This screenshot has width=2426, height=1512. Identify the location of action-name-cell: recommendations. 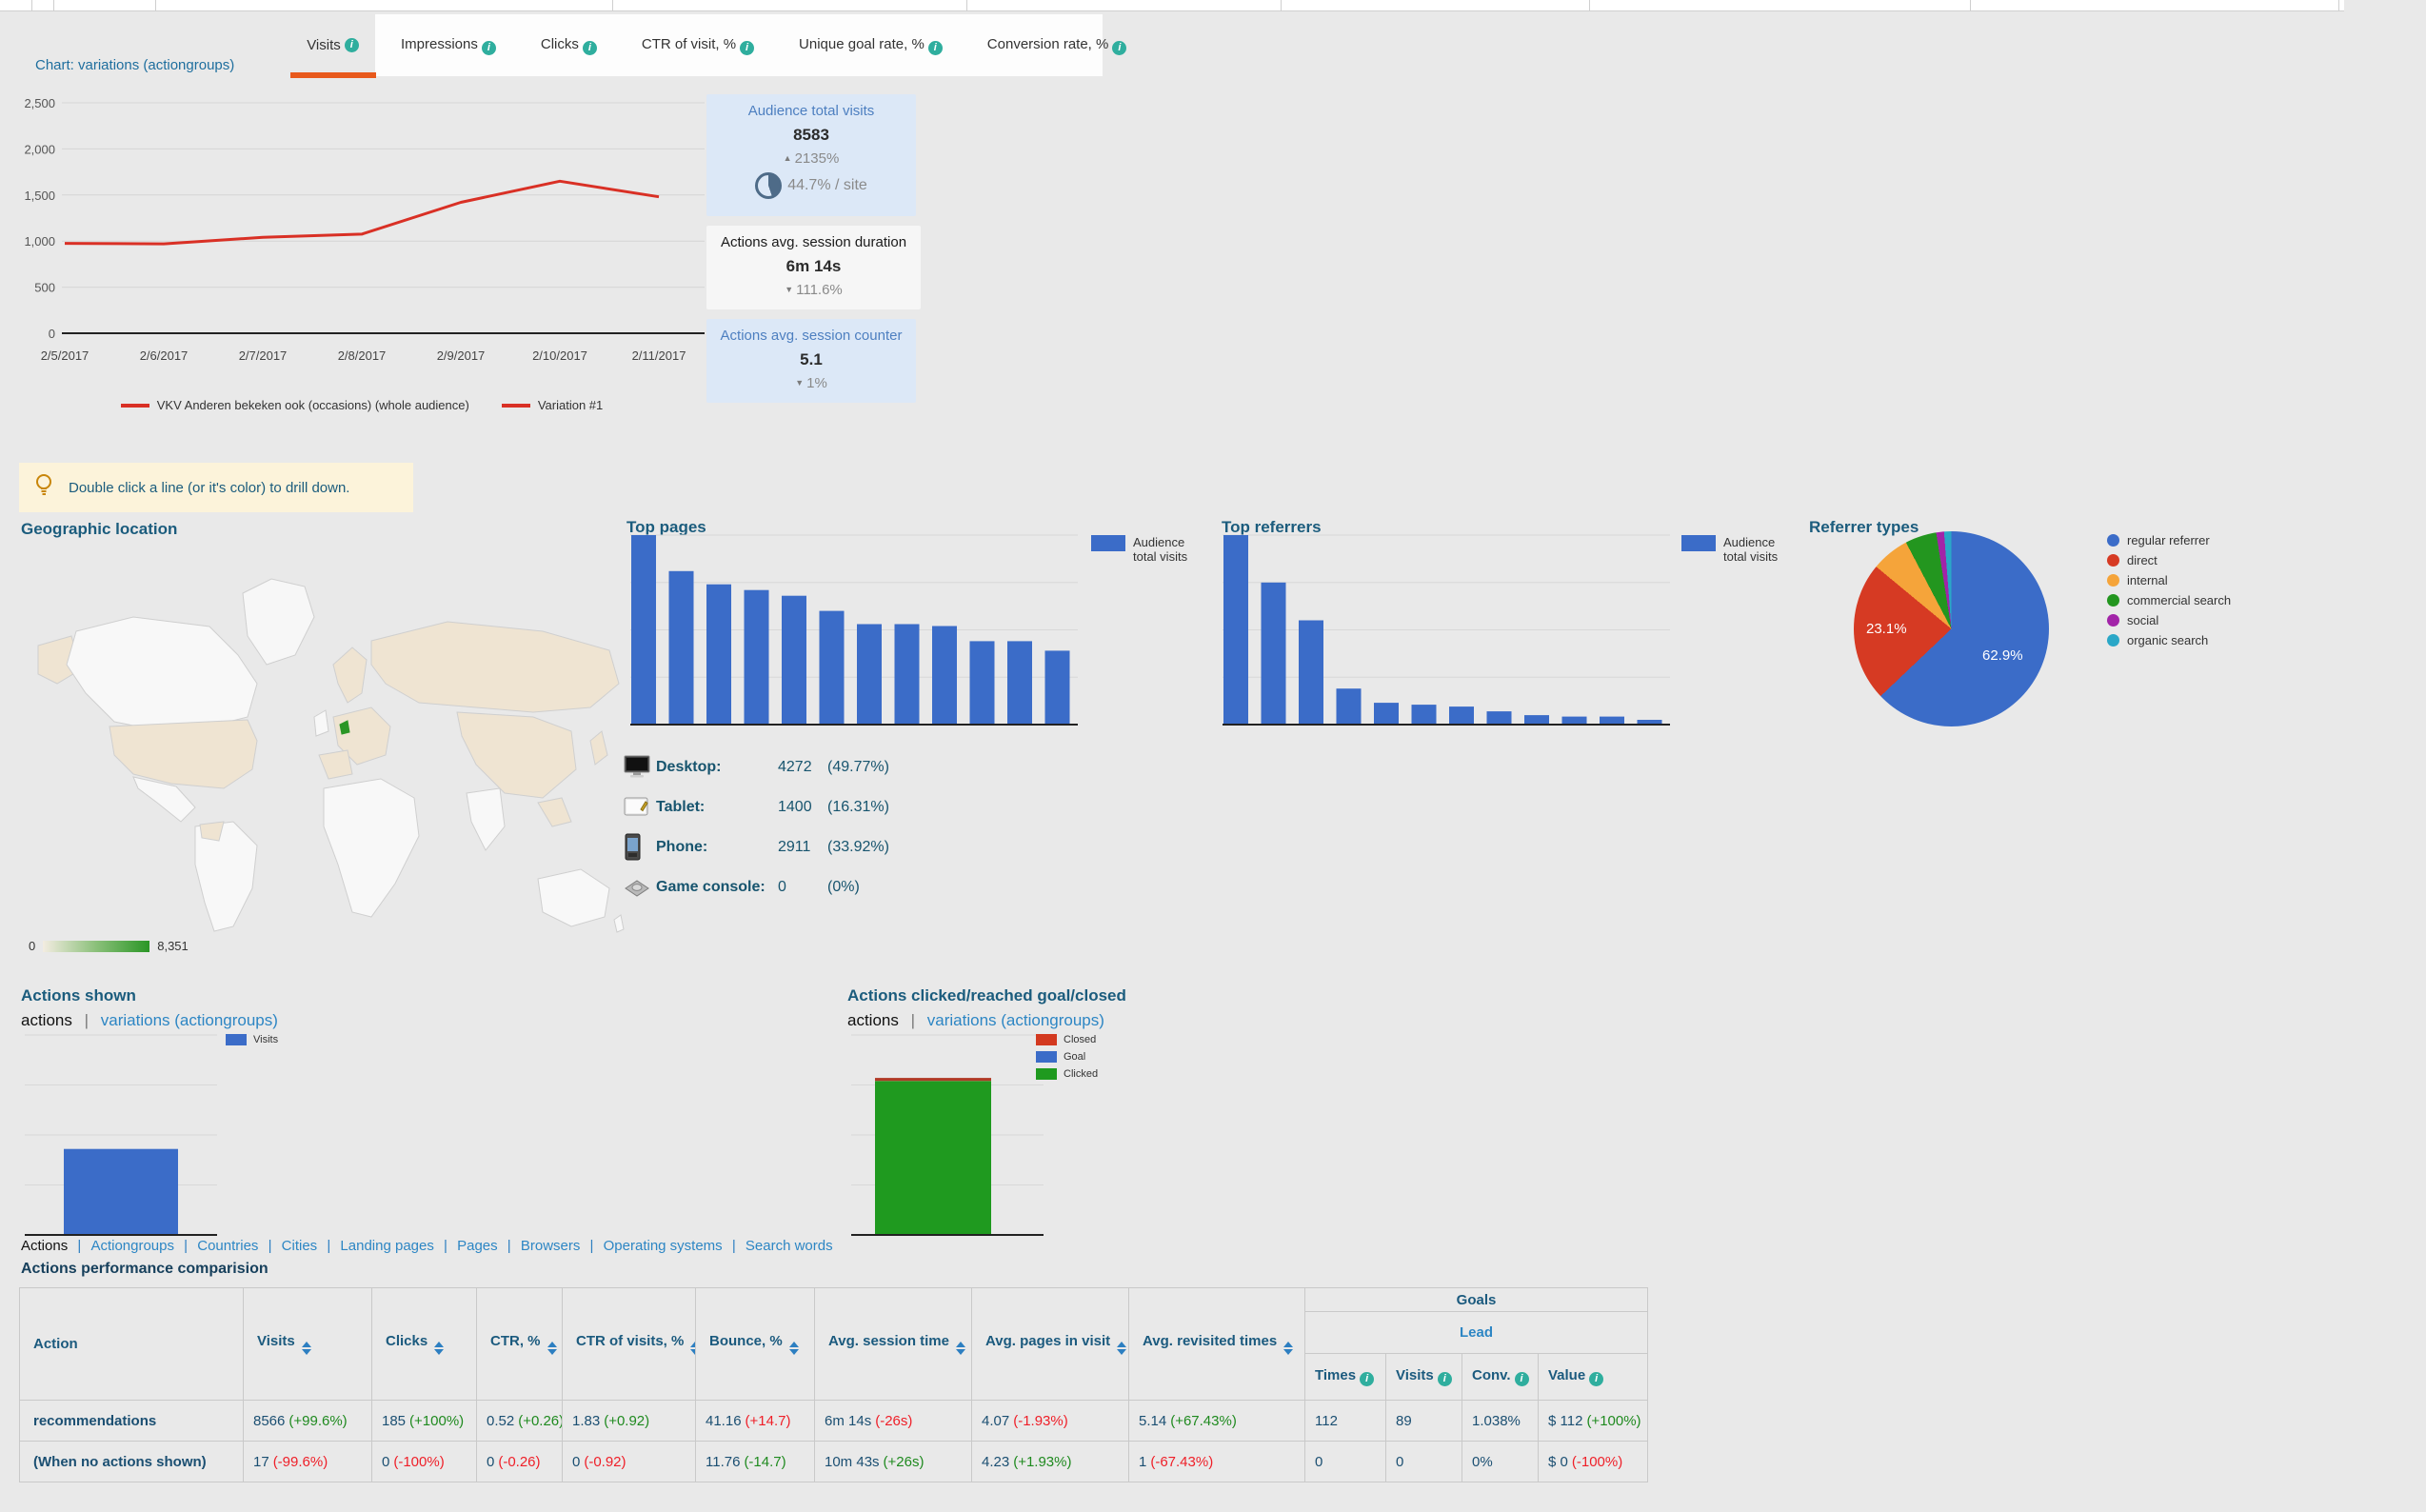
(131, 1421).